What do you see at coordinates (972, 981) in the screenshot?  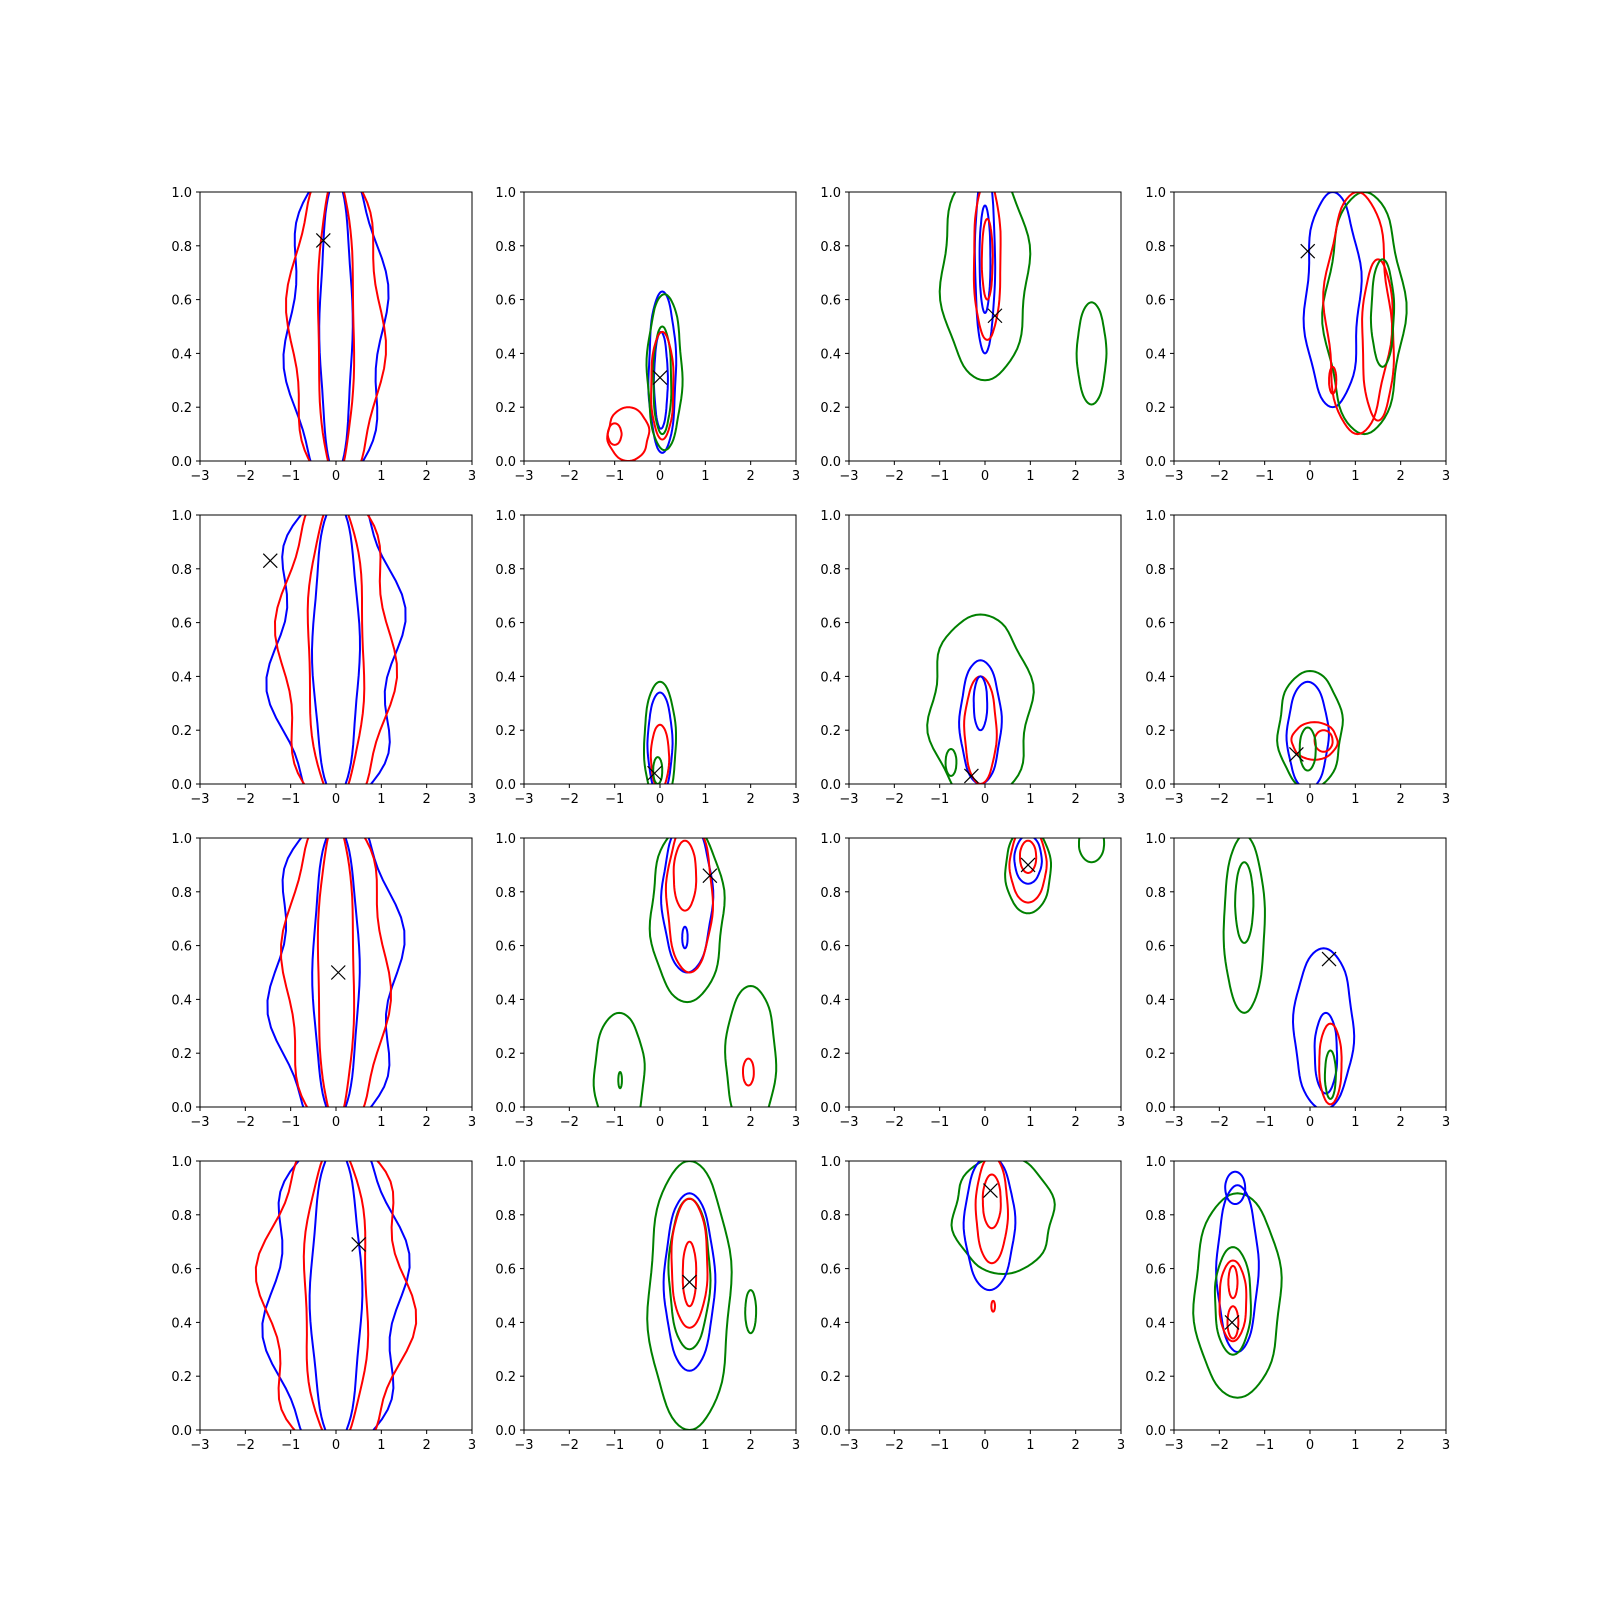 I see `subplot-2-2: −3 −2 −1 0 1 2 3 0.0 0.2 0.4 0.6 0.8 1.0` at bounding box center [972, 981].